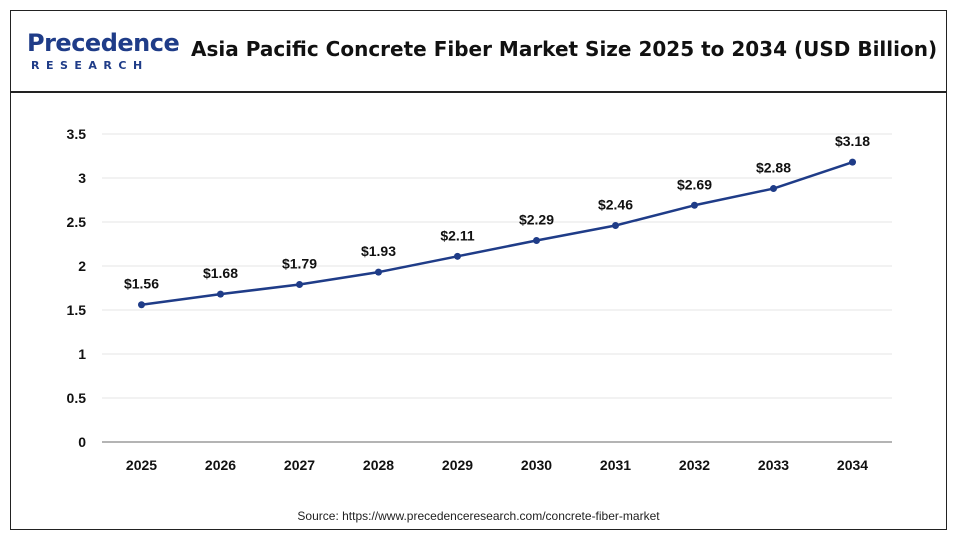 The height and width of the screenshot is (540, 975). What do you see at coordinates (82, 354) in the screenshot?
I see `y-tick-label: 1` at bounding box center [82, 354].